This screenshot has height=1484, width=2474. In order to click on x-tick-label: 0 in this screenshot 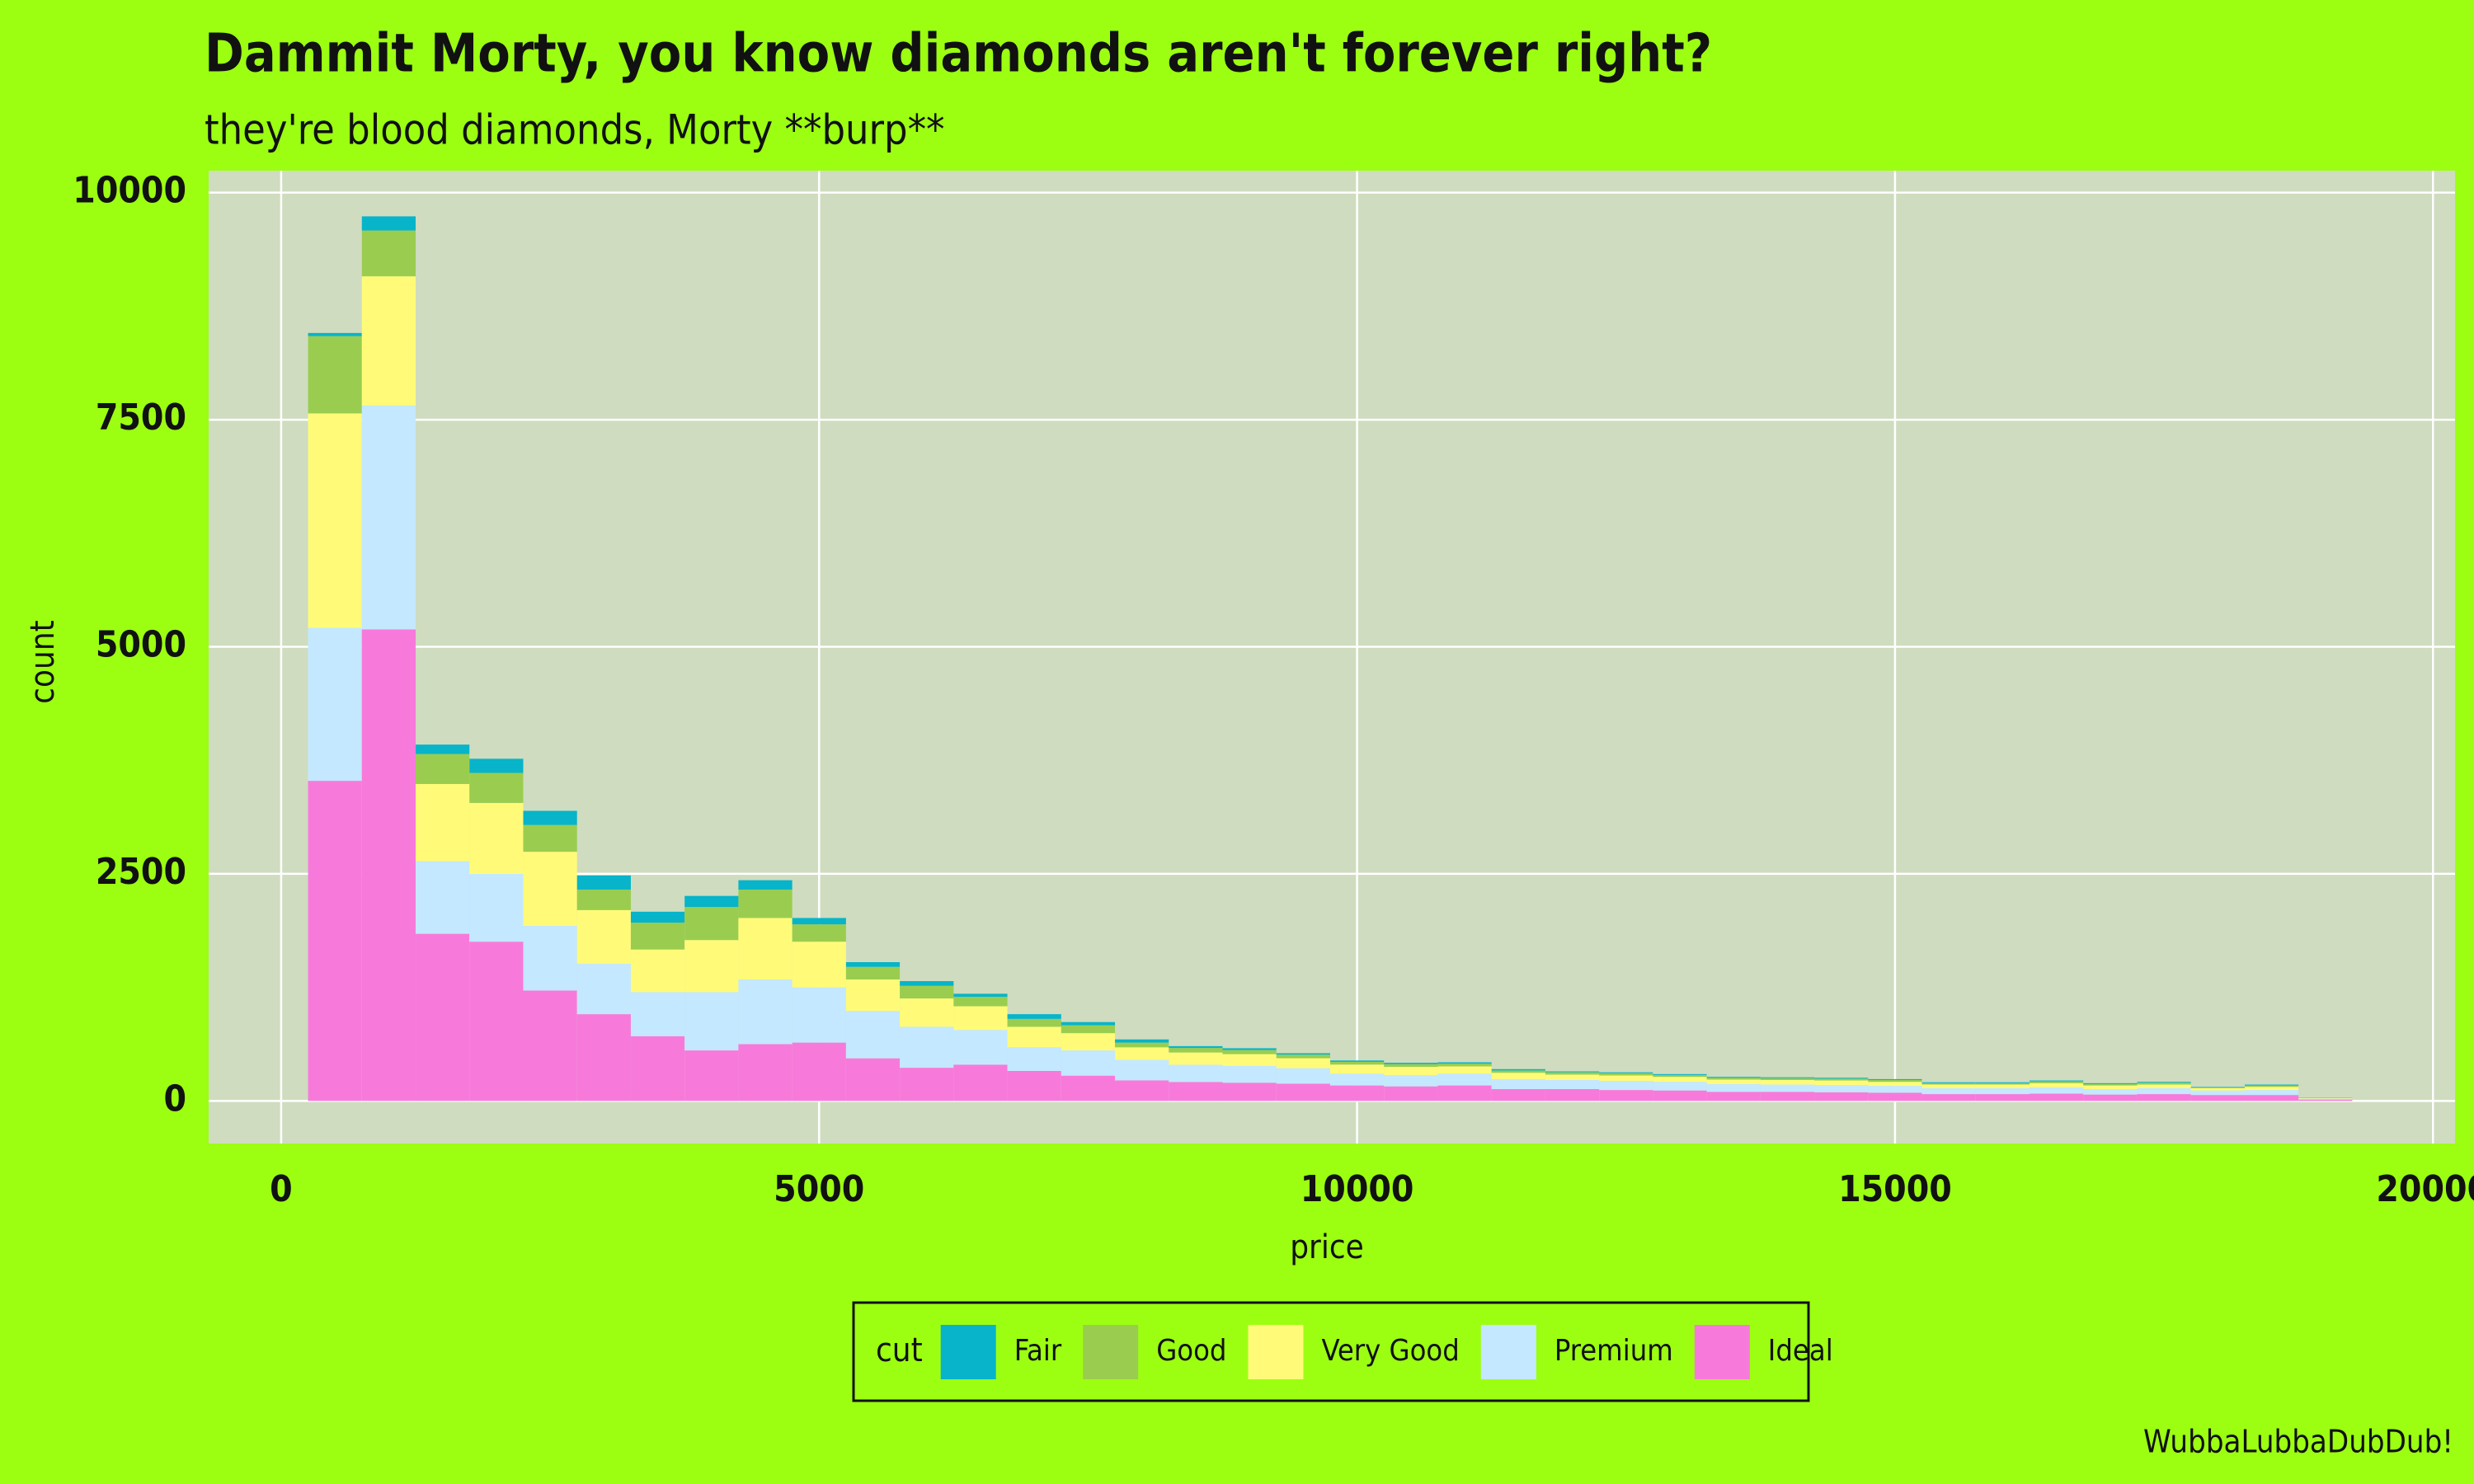, I will do `click(281, 1189)`.